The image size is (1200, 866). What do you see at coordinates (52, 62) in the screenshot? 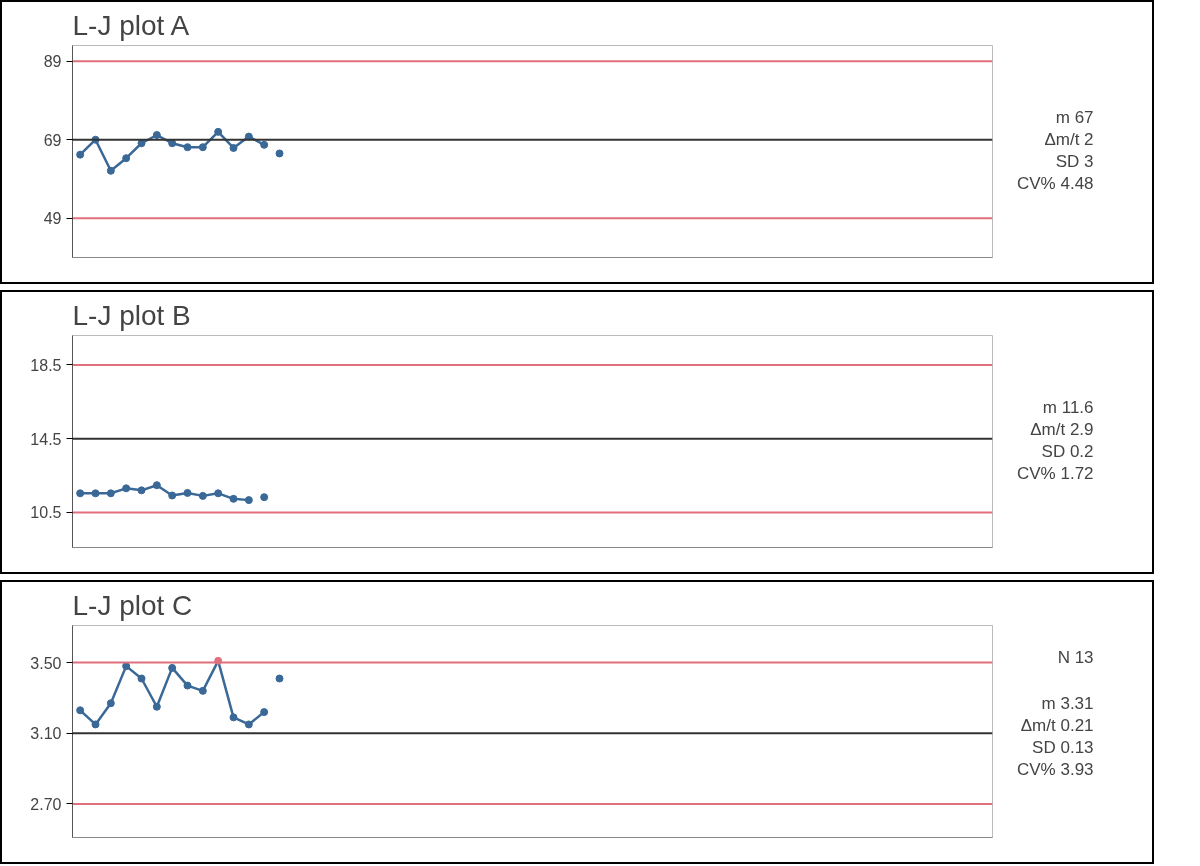
I see `y-tick-label: 89` at bounding box center [52, 62].